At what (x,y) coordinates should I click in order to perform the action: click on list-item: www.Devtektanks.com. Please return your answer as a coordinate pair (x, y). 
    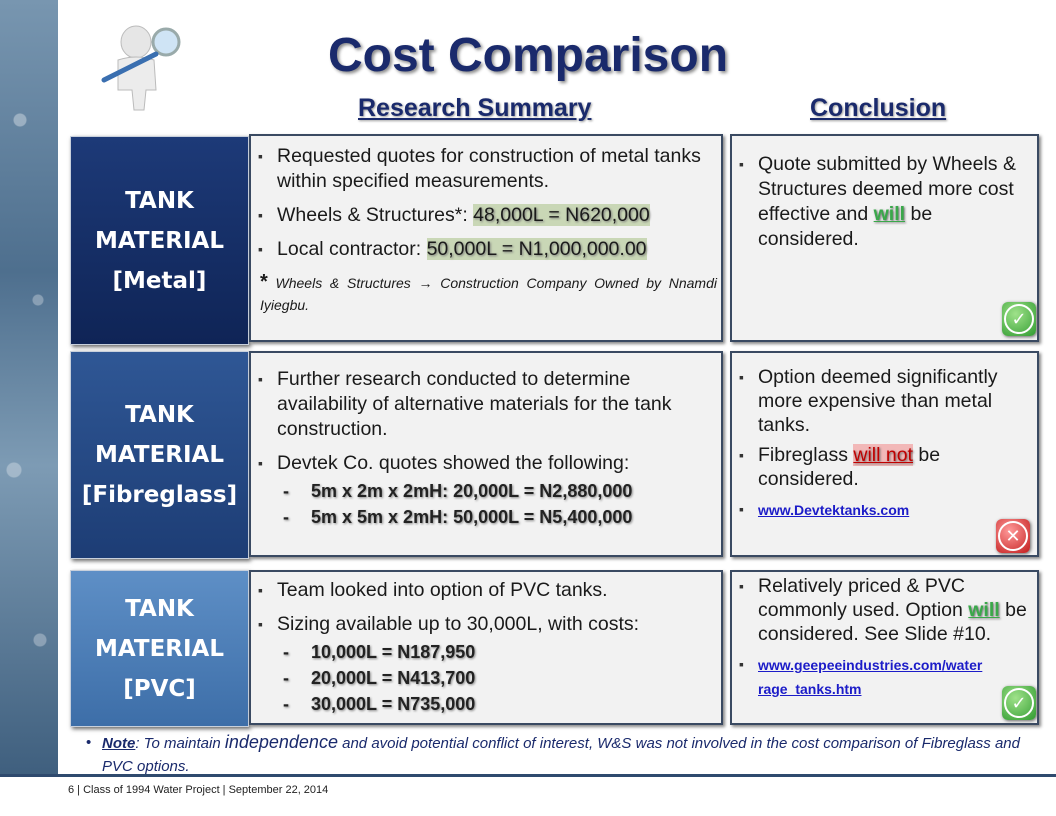
    Looking at the image, I should click on (882, 509).